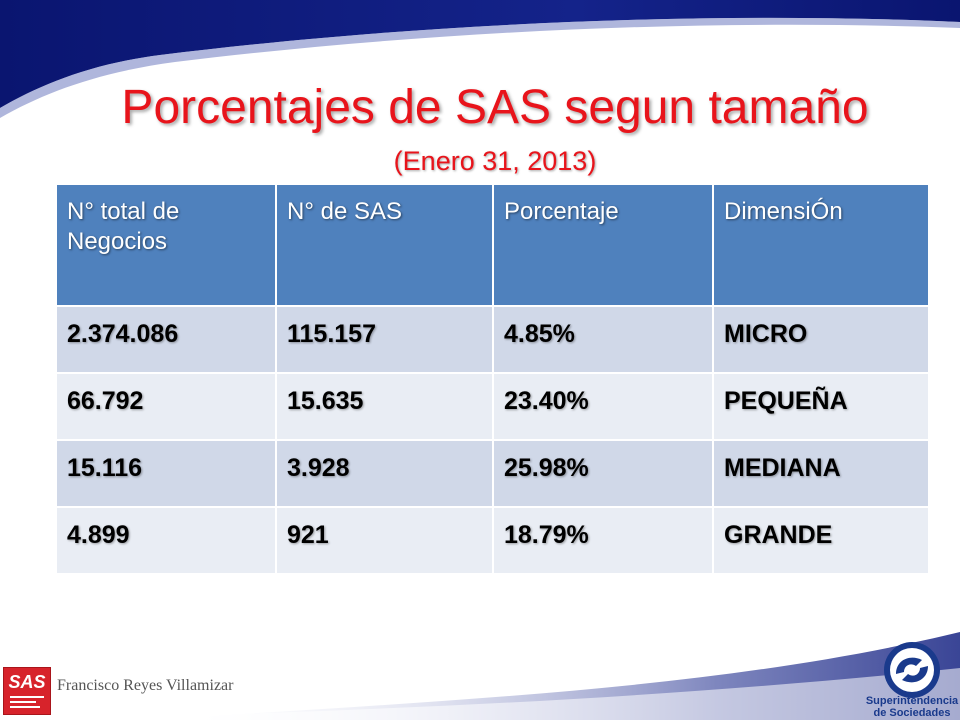 The height and width of the screenshot is (720, 960). What do you see at coordinates (820, 407) in the screenshot?
I see `cell-dimension: PEQUEÑA` at bounding box center [820, 407].